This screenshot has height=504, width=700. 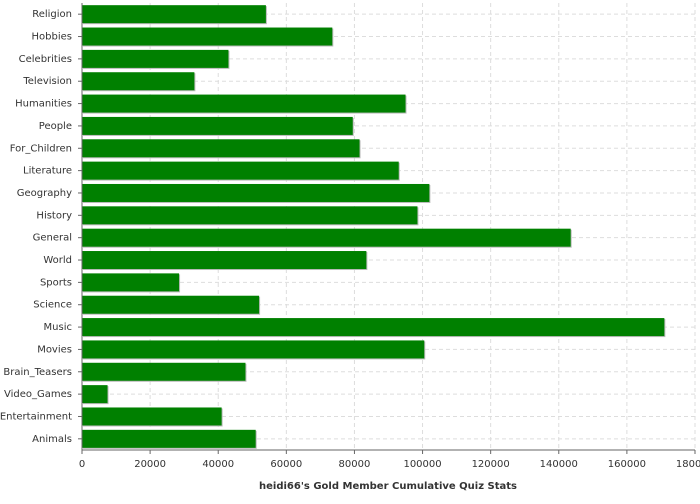 What do you see at coordinates (52, 37) in the screenshot?
I see `y-tick-label: Hobbies` at bounding box center [52, 37].